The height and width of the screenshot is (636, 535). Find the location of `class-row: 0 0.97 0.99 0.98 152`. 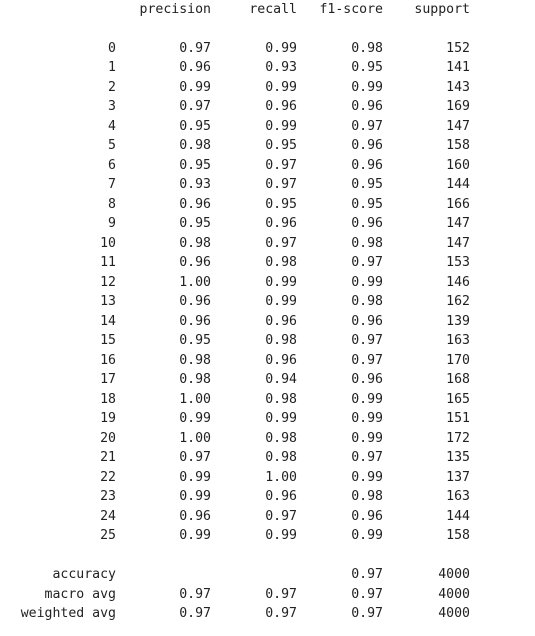

class-row: 0 0.97 0.99 0.98 152 is located at coordinates (267, 49).